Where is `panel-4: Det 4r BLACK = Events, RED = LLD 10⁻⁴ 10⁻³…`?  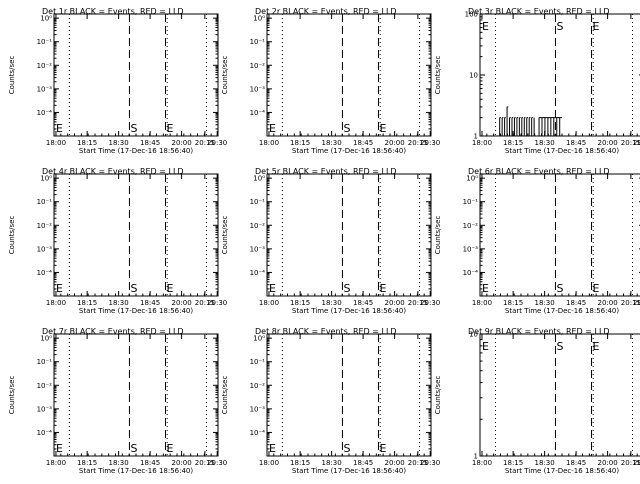
panel-4: Det 4r BLACK = Events, RED = LLD 10⁻⁴ 10⁻³… is located at coordinates (117, 241).